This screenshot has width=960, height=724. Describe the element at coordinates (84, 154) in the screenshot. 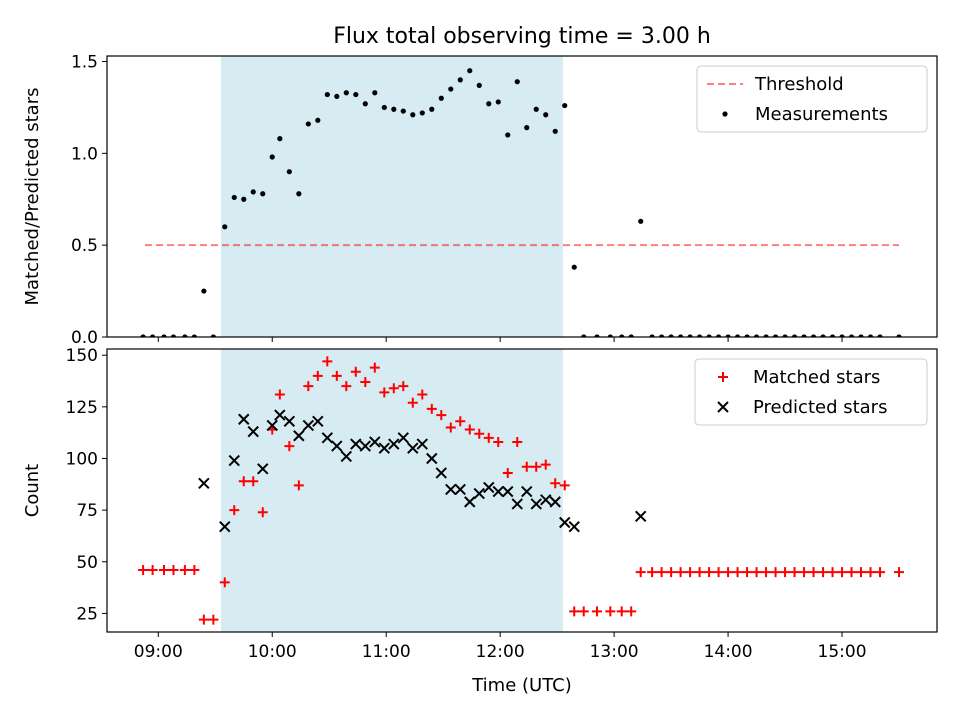

I see `y-tick-label: 1.0` at that location.